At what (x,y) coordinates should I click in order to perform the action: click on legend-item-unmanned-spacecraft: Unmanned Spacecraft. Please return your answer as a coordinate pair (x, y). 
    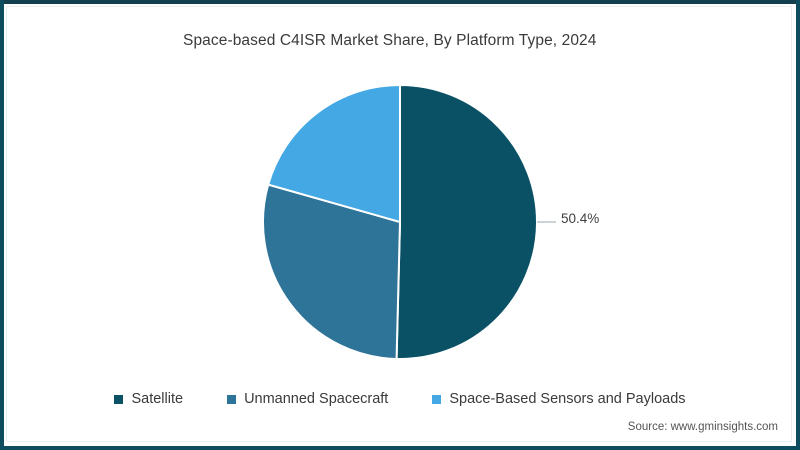
    Looking at the image, I should click on (307, 399).